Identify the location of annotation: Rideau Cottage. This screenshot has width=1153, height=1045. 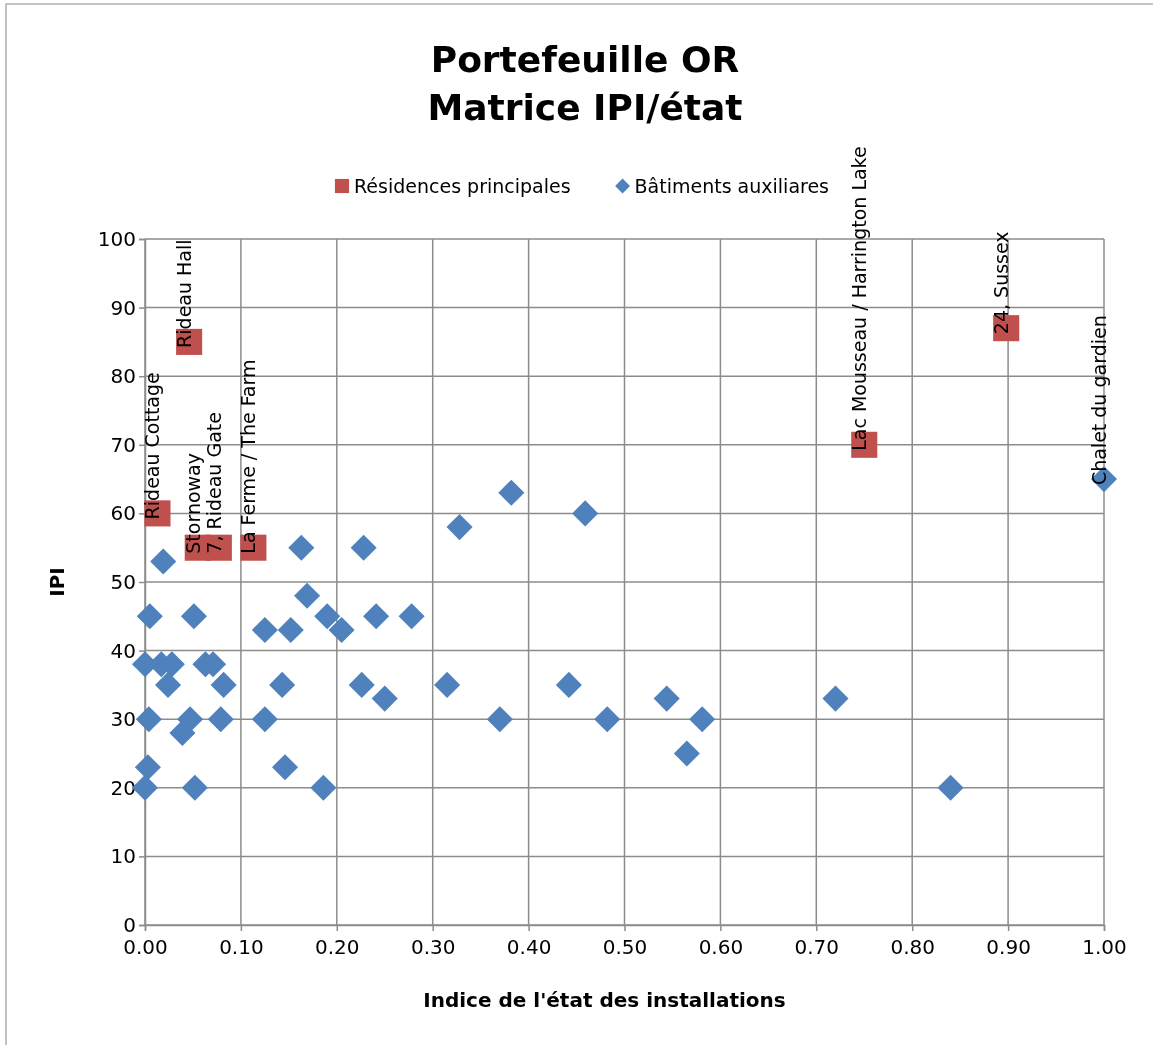
(152, 446).